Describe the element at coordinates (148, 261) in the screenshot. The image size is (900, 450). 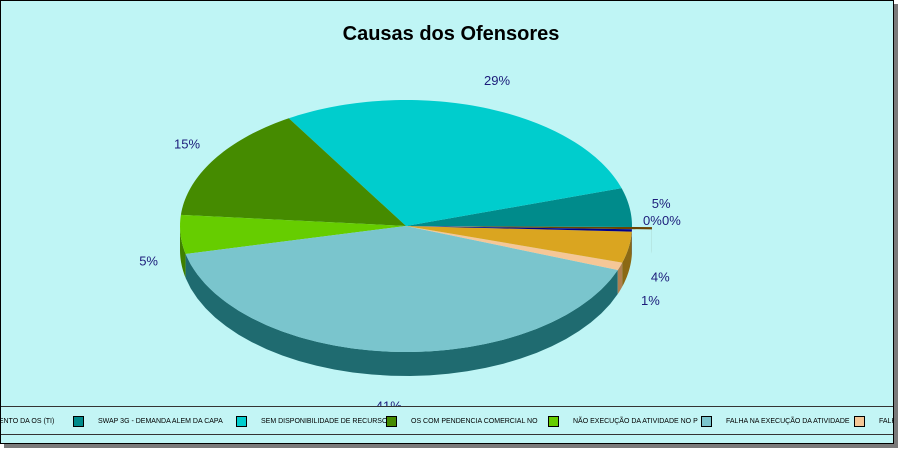
I see `pie-data-label-4: 5%` at that location.